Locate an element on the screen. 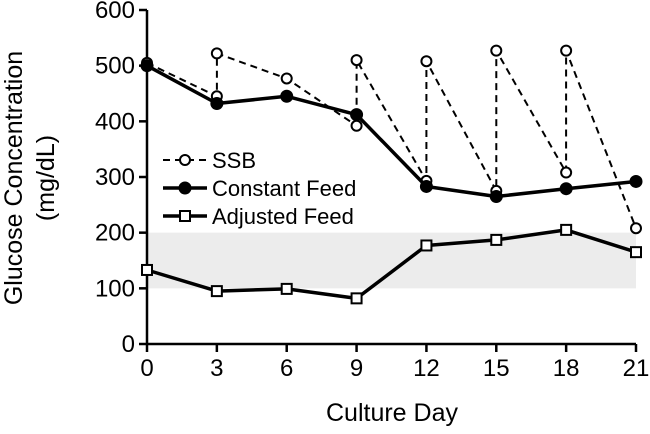  legend-label-adjusted-feed: Adjusted Feed is located at coordinates (283, 216).